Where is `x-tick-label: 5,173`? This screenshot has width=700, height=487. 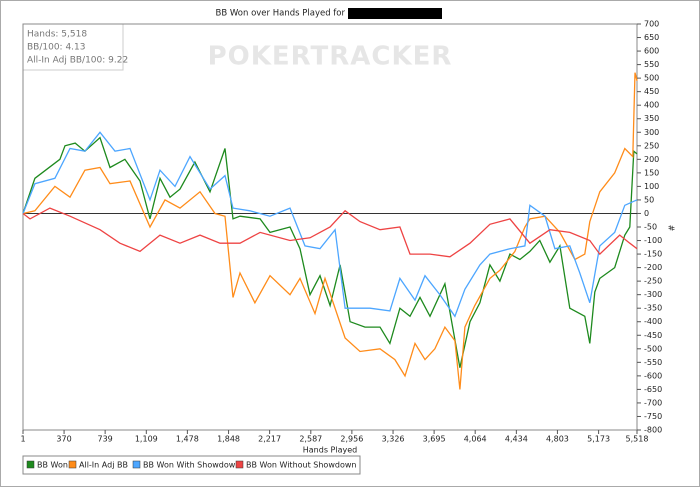 x-tick-label: 5,173 is located at coordinates (598, 439).